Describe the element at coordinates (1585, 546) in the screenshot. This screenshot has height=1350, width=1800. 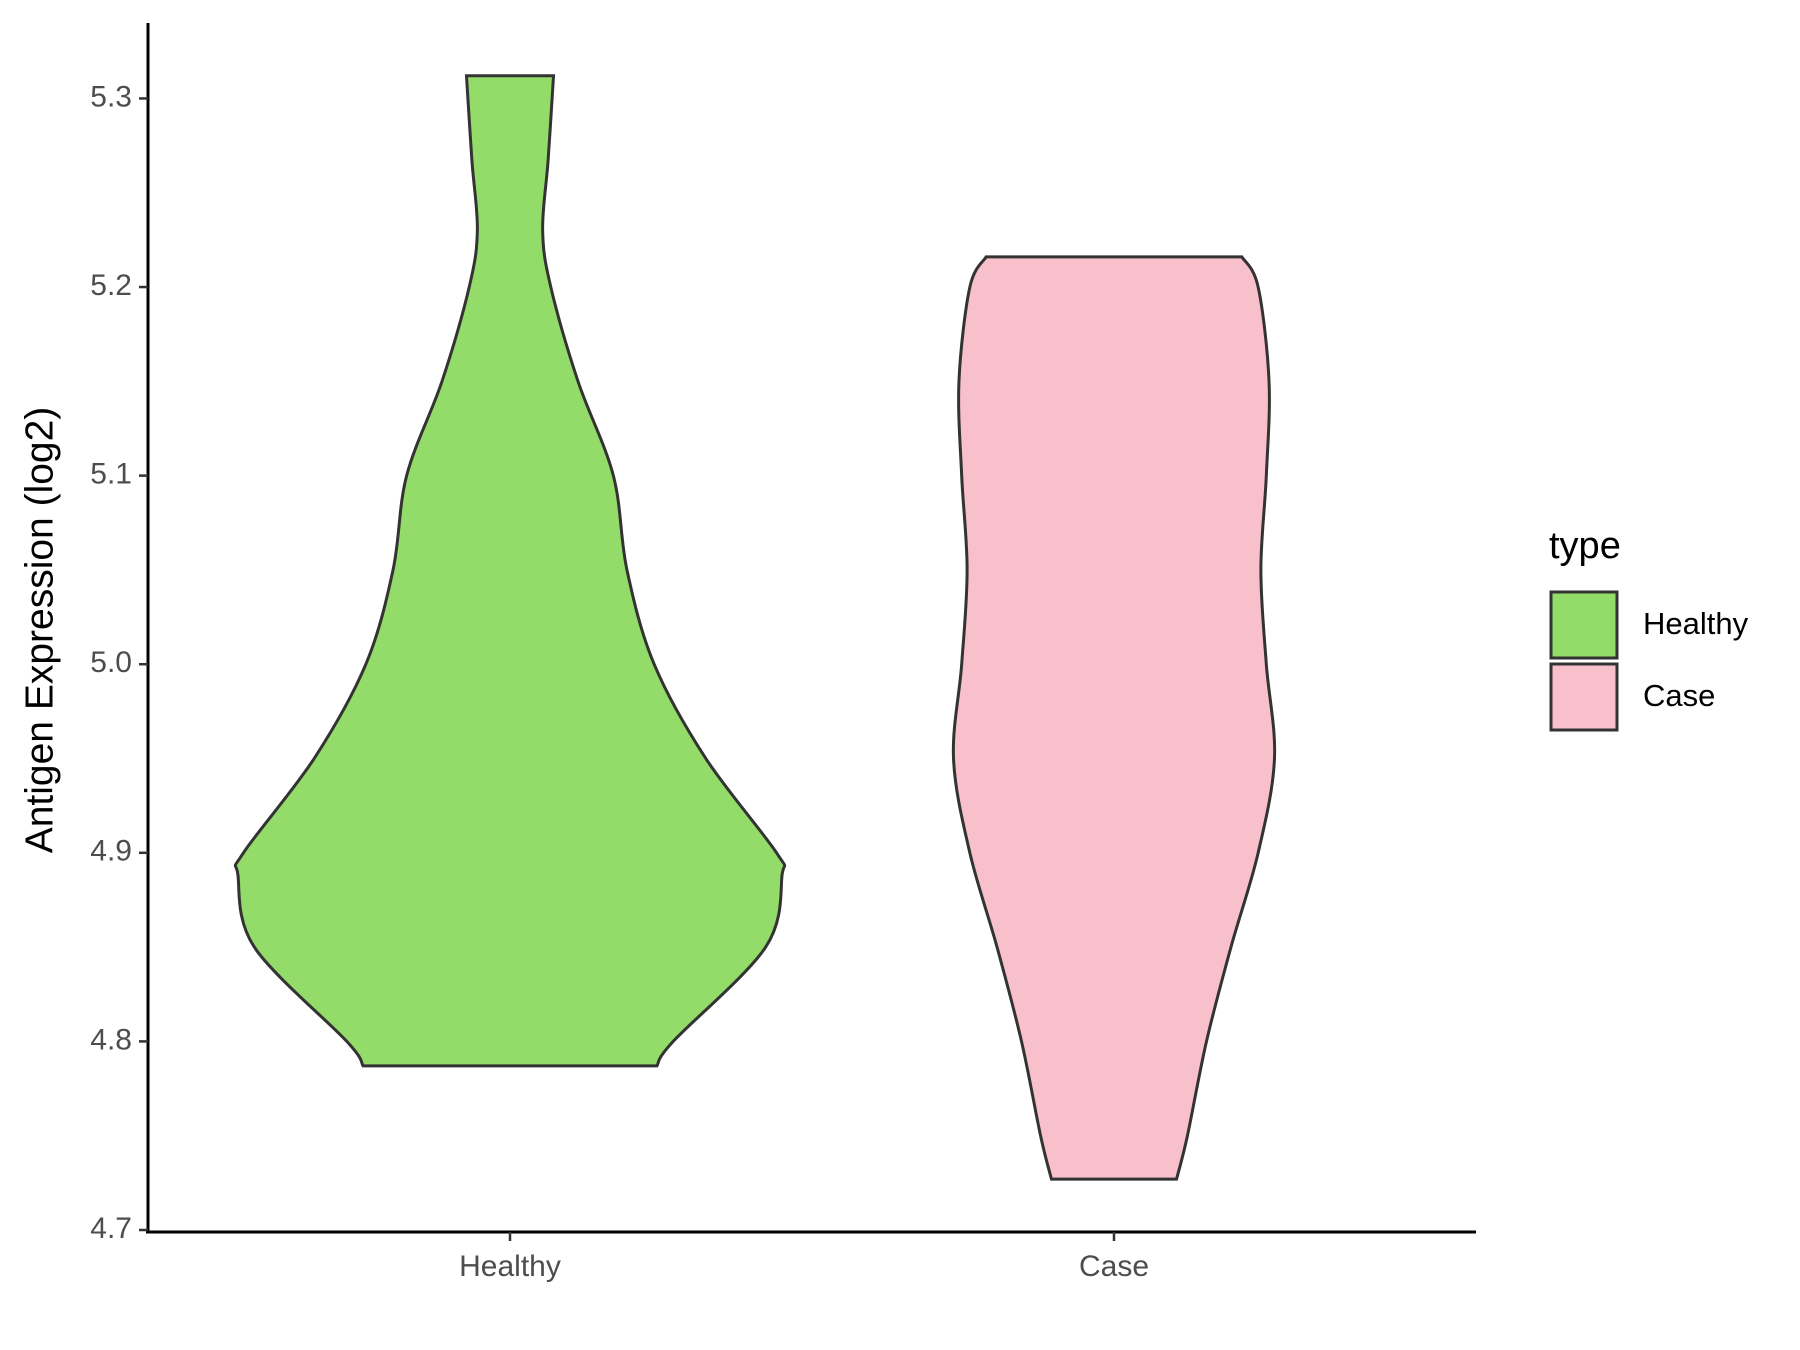
I see `legend-title: type` at that location.